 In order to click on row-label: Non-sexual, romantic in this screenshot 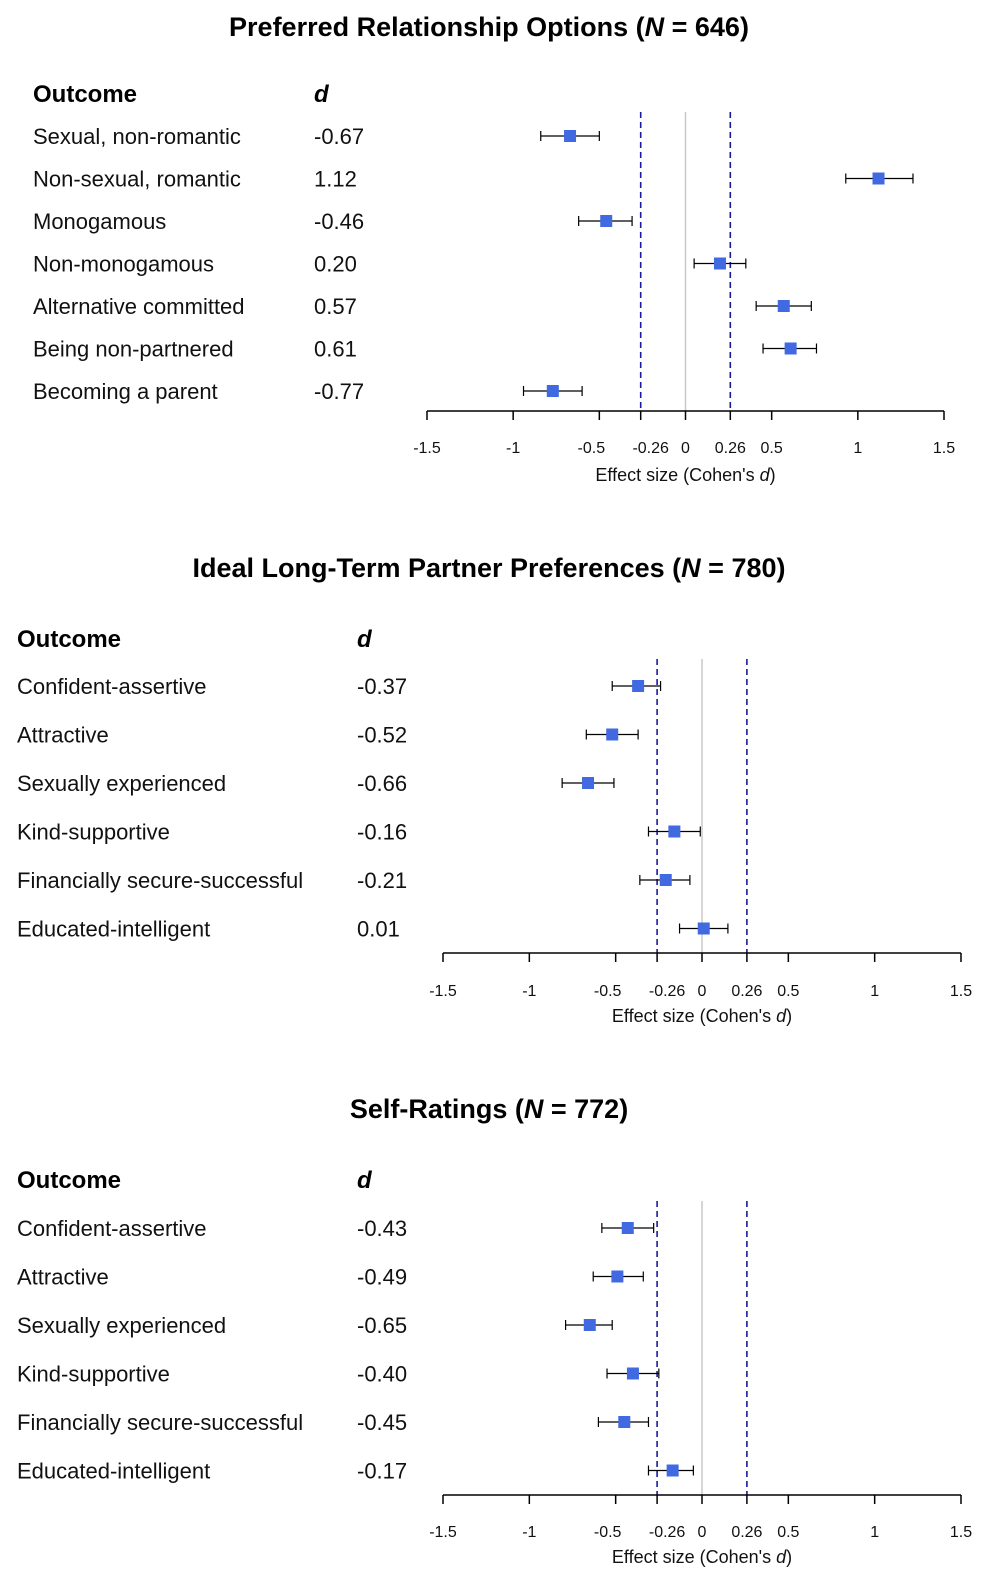, I will do `click(137, 179)`.